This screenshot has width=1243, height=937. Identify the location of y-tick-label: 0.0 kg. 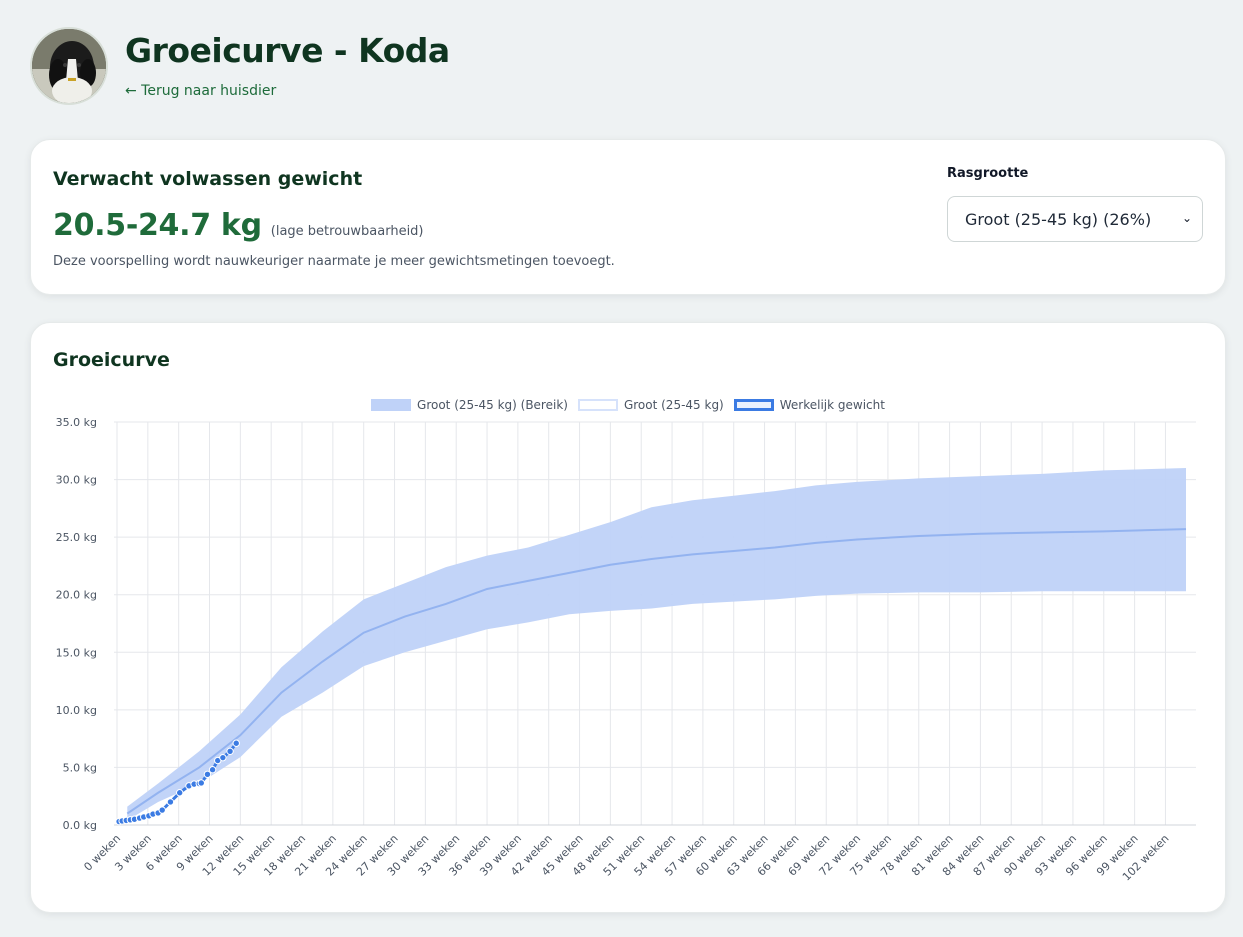
(80, 825).